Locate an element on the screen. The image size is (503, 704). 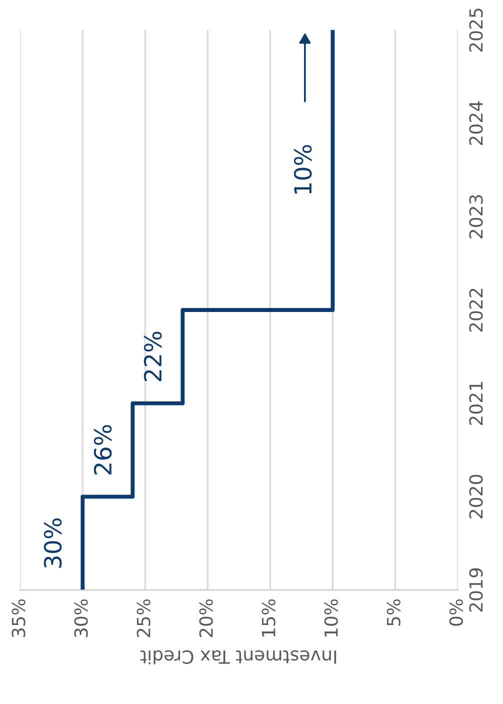
annotation: 26% is located at coordinates (103, 450).